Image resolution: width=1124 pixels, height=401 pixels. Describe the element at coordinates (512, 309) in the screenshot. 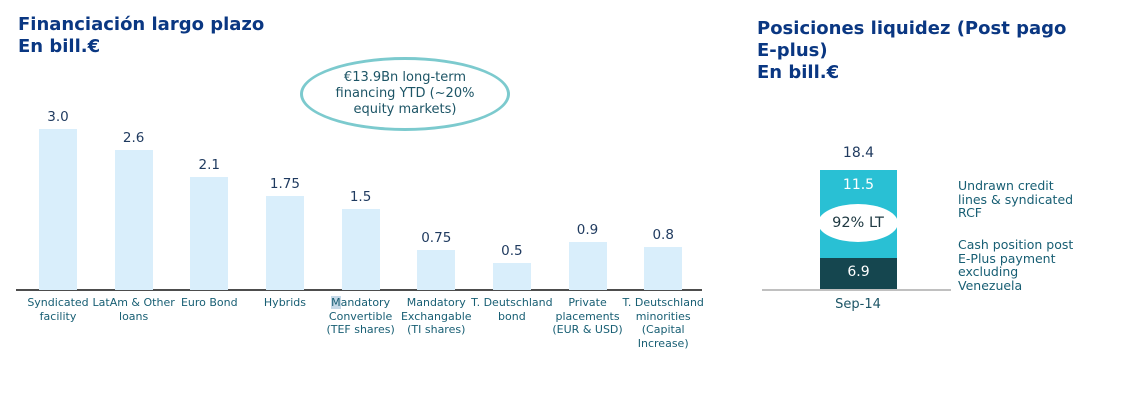

I see `bar-category-label: T. Deutschland bond` at that location.